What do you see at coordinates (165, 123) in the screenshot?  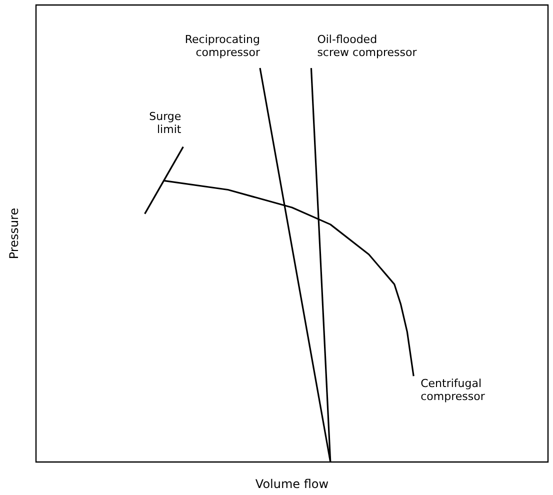 I see `series-label: Surge limit` at bounding box center [165, 123].